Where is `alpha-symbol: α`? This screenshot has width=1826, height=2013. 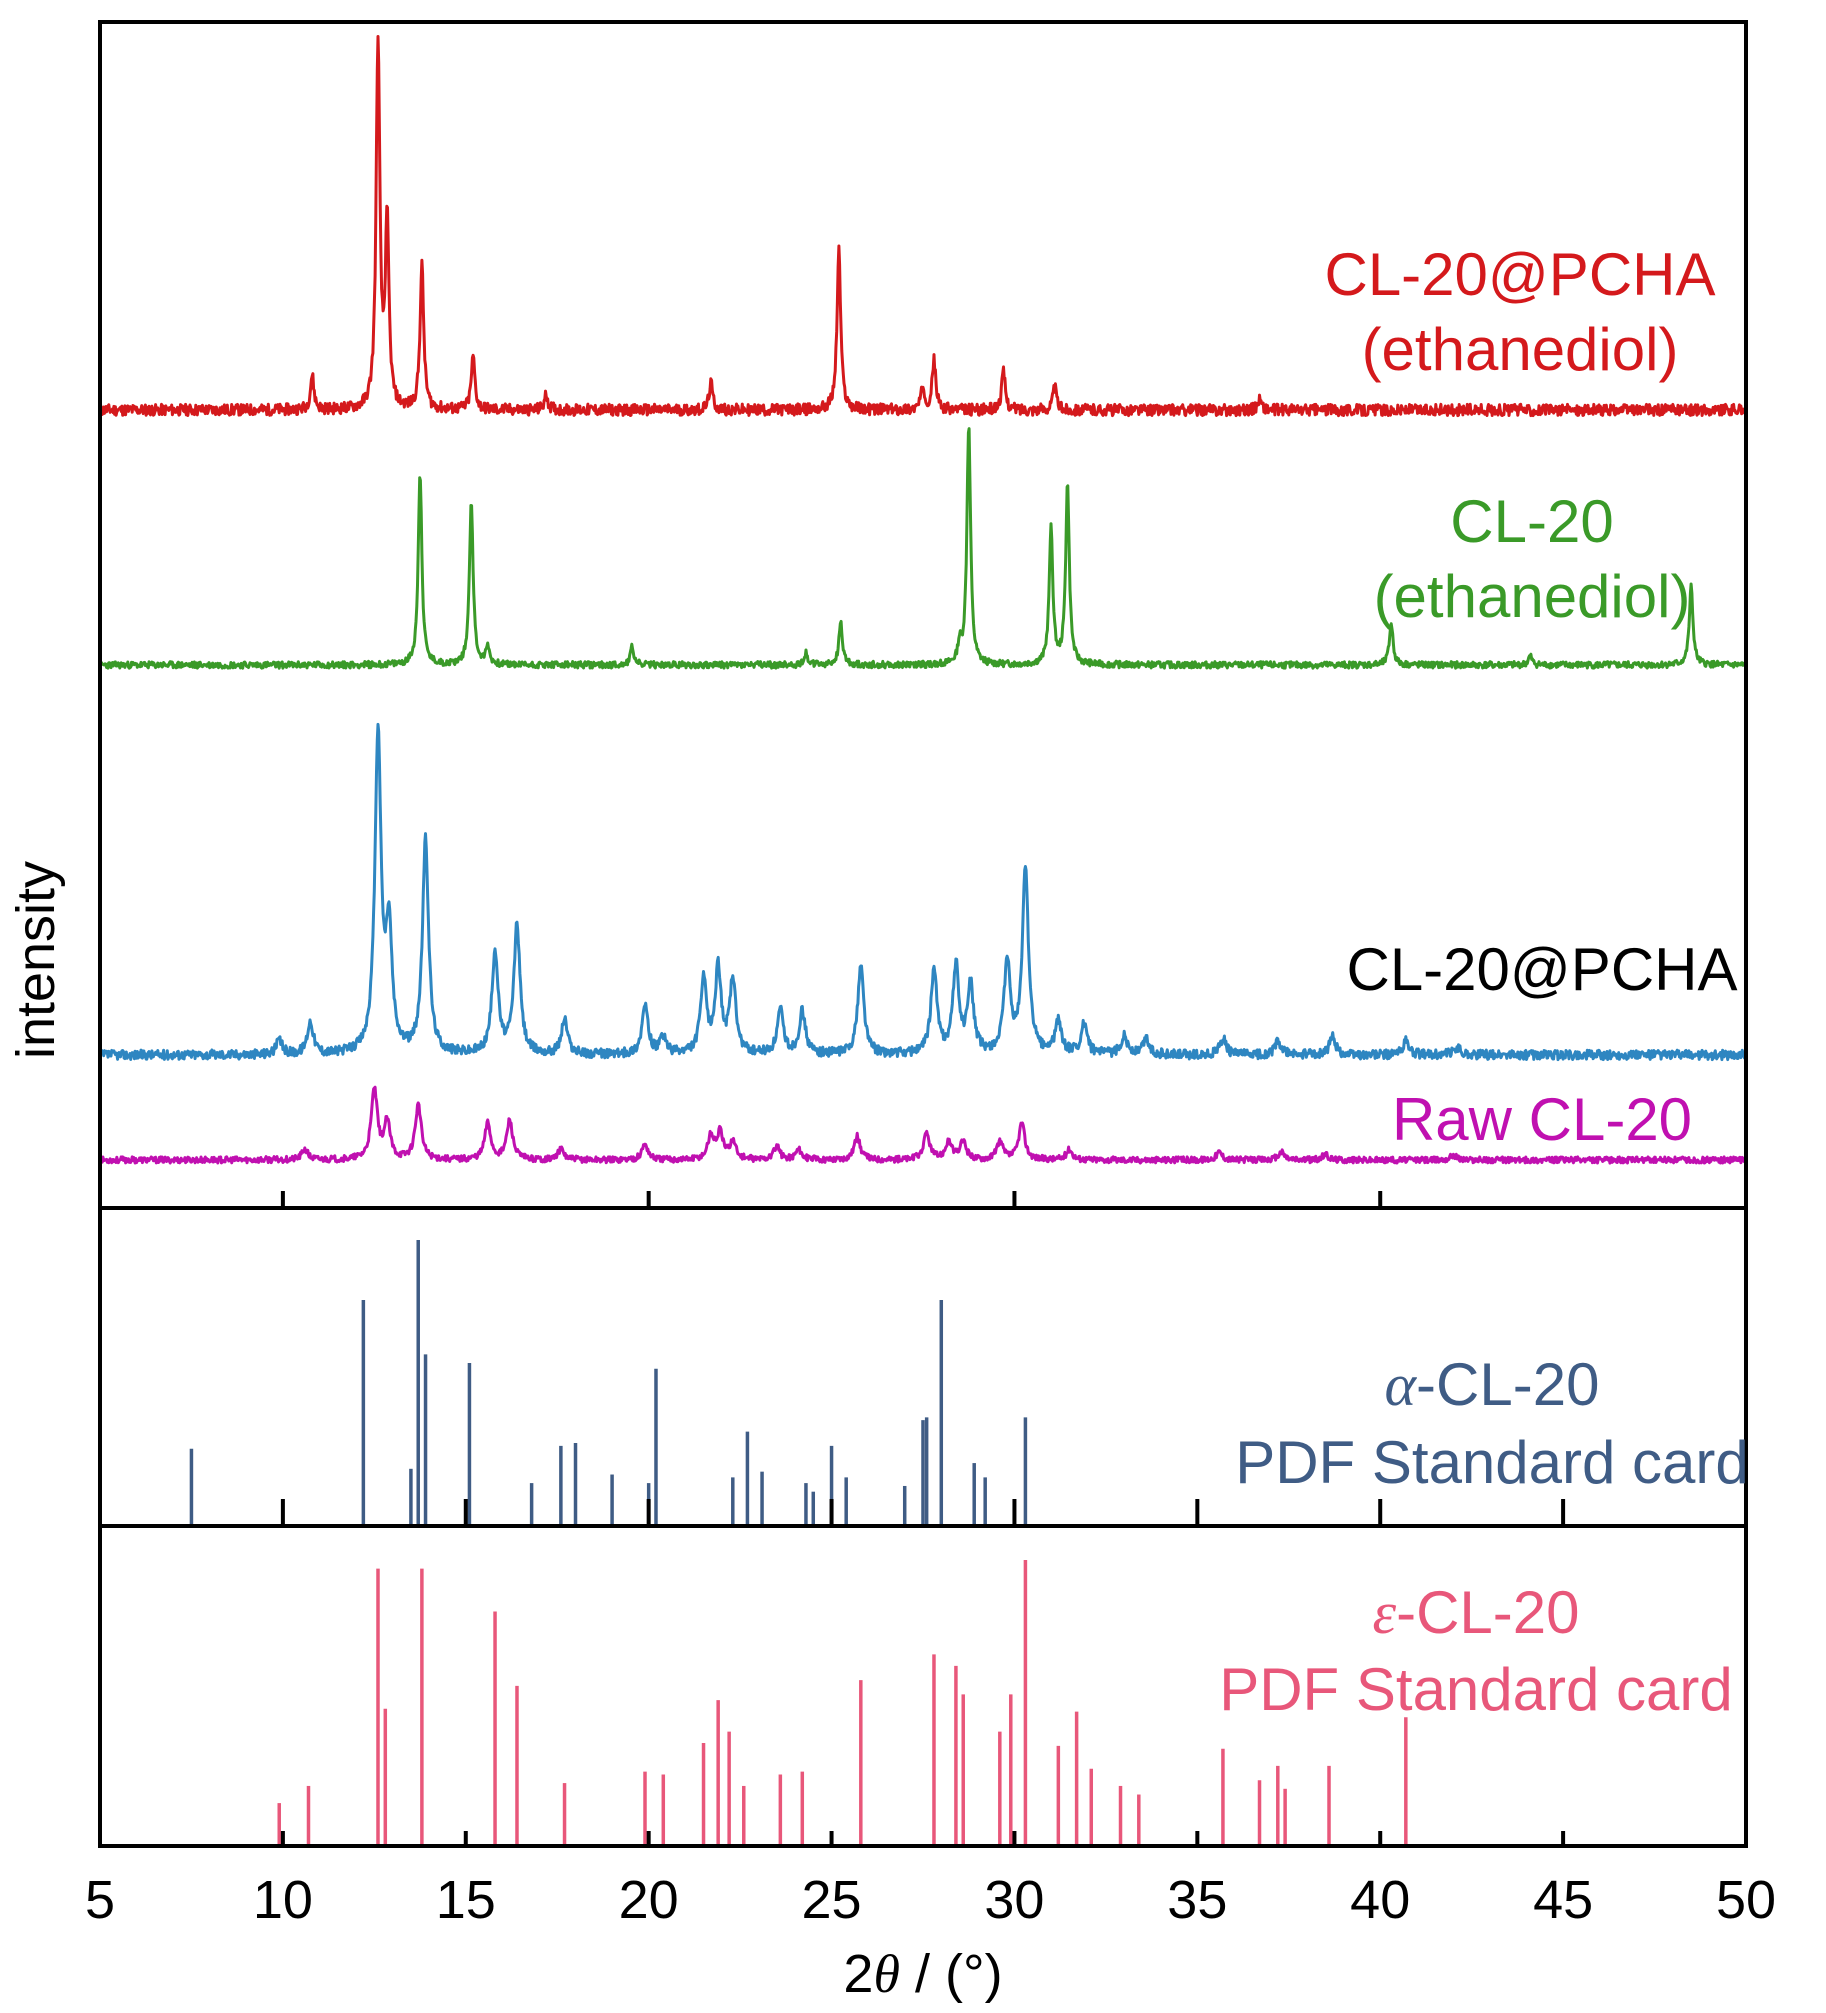
alpha-symbol: α is located at coordinates (1401, 1385).